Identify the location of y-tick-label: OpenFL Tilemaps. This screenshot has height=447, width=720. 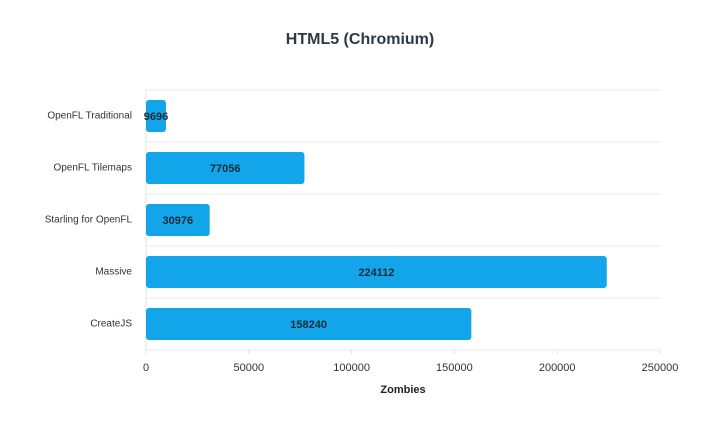
(92, 168).